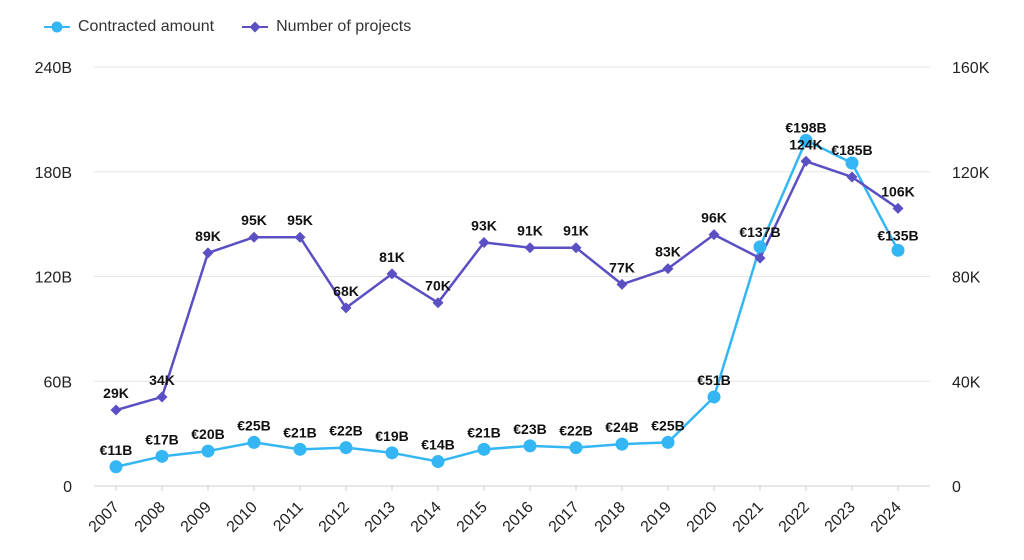  Describe the element at coordinates (161, 439) in the screenshot. I see `data-label-contracted-amount: €17B` at that location.